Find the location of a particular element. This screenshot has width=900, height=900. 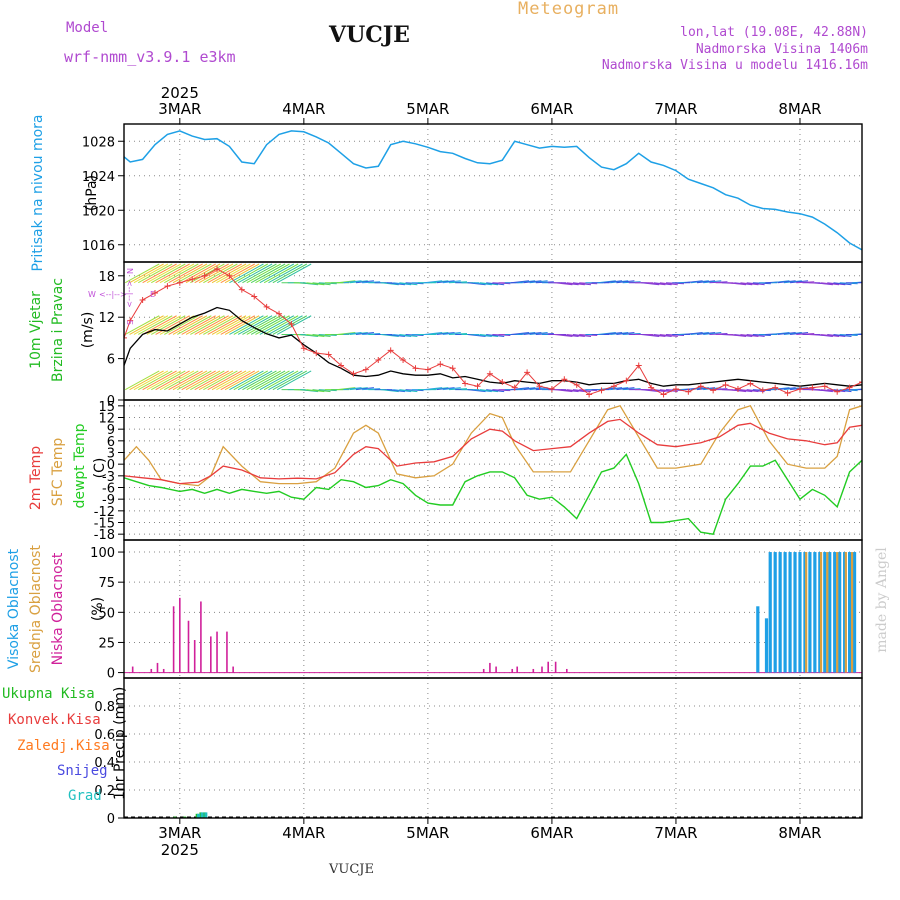

precip-legend-4: Grad is located at coordinates (85, 796).